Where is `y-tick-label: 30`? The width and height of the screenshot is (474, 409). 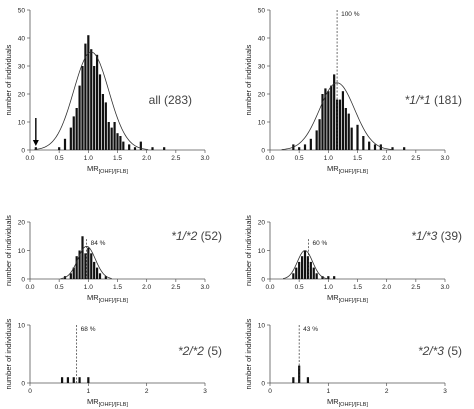 y-tick-label: 30 is located at coordinates (22, 66).